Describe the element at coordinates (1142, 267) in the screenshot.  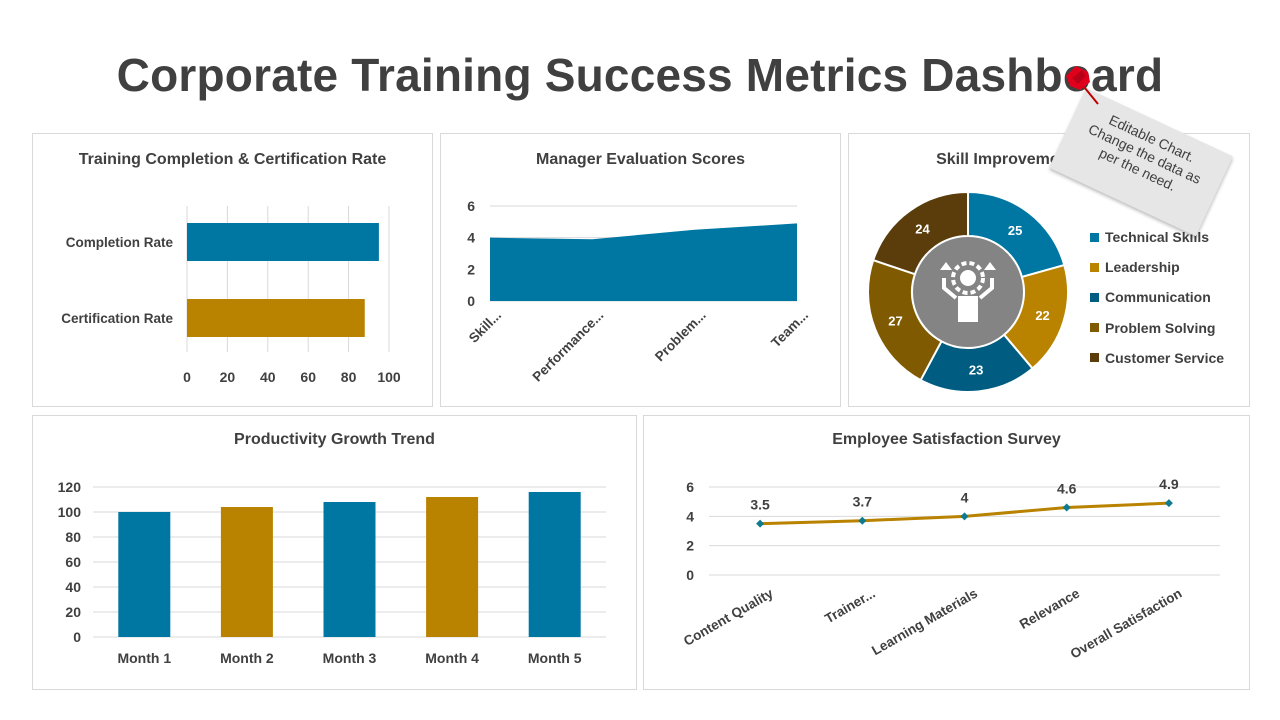
I see `legend-label: Leadership` at that location.